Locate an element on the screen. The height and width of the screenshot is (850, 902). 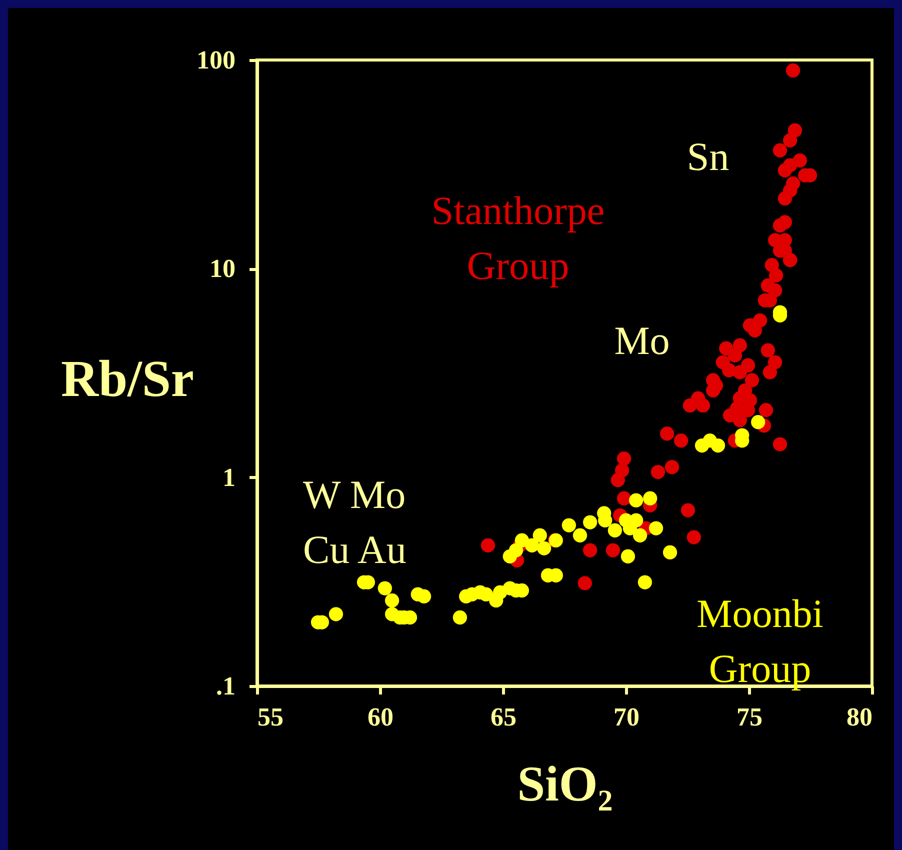
y-tick-label: 100 is located at coordinates (216, 60).